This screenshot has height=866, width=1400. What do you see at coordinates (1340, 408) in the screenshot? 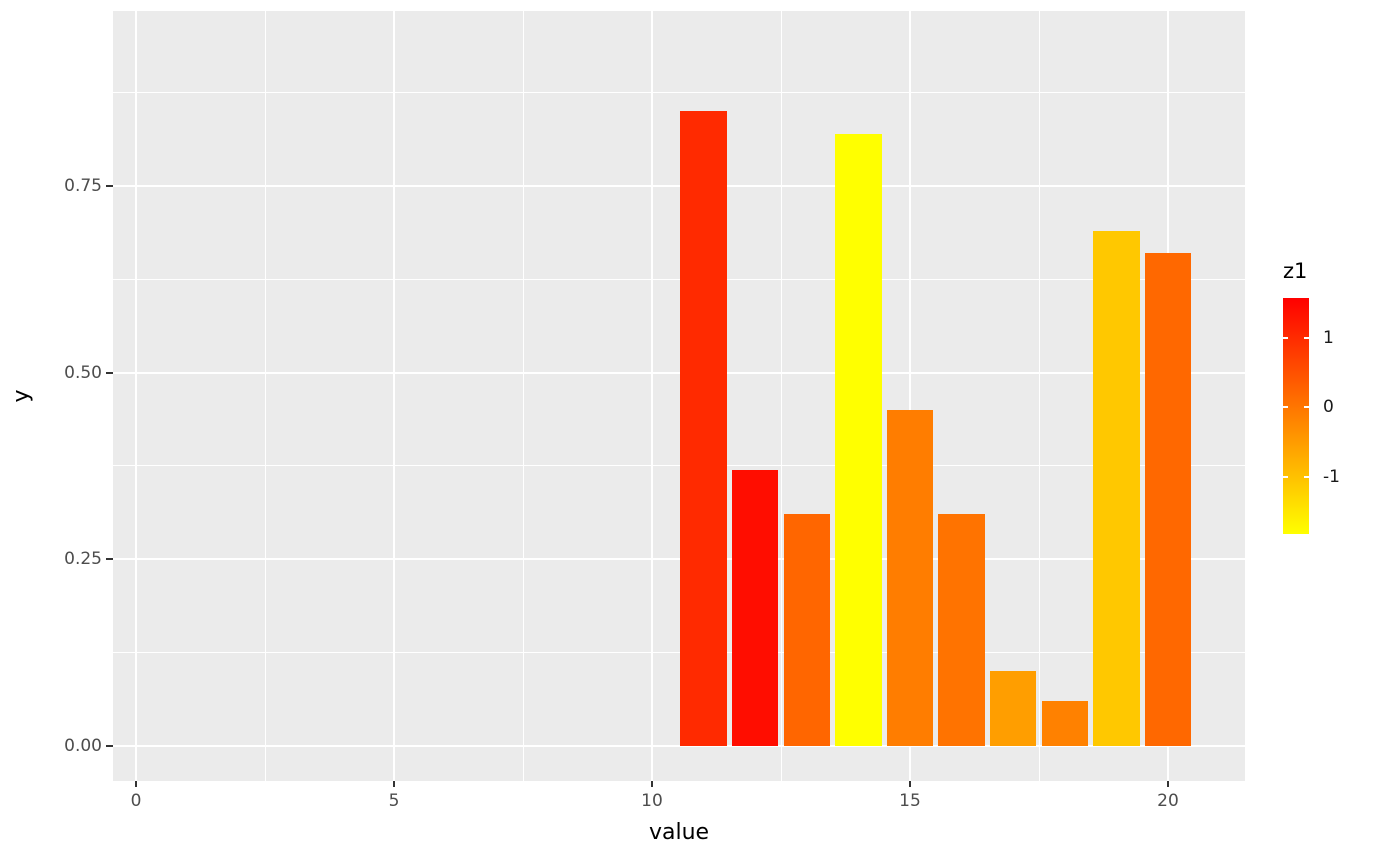
I see `legend: z1 1 0 -1` at bounding box center [1340, 408].